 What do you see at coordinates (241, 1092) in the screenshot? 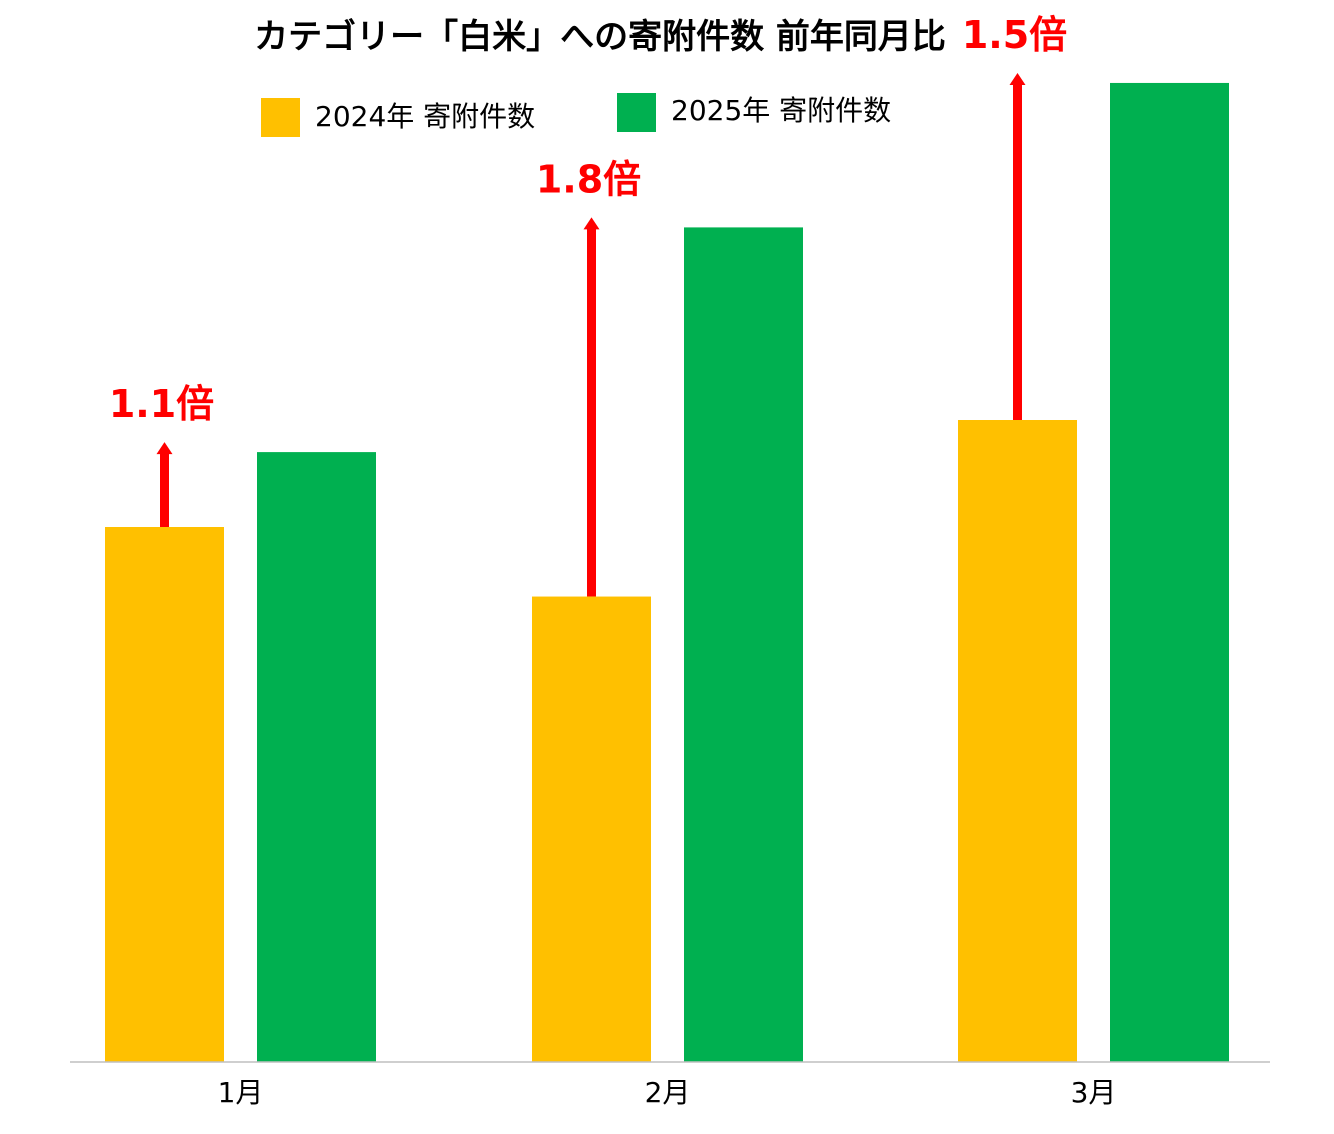
I see `x-tick-label: 1月` at bounding box center [241, 1092].